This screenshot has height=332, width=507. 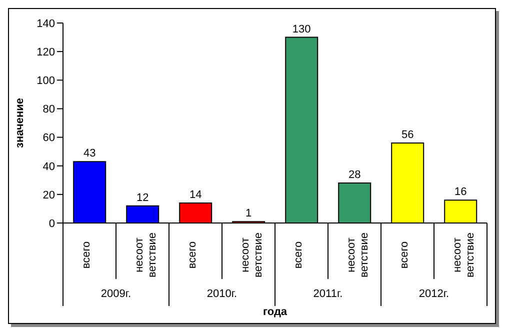 What do you see at coordinates (195, 195) in the screenshot?
I see `data-label: 14` at bounding box center [195, 195].